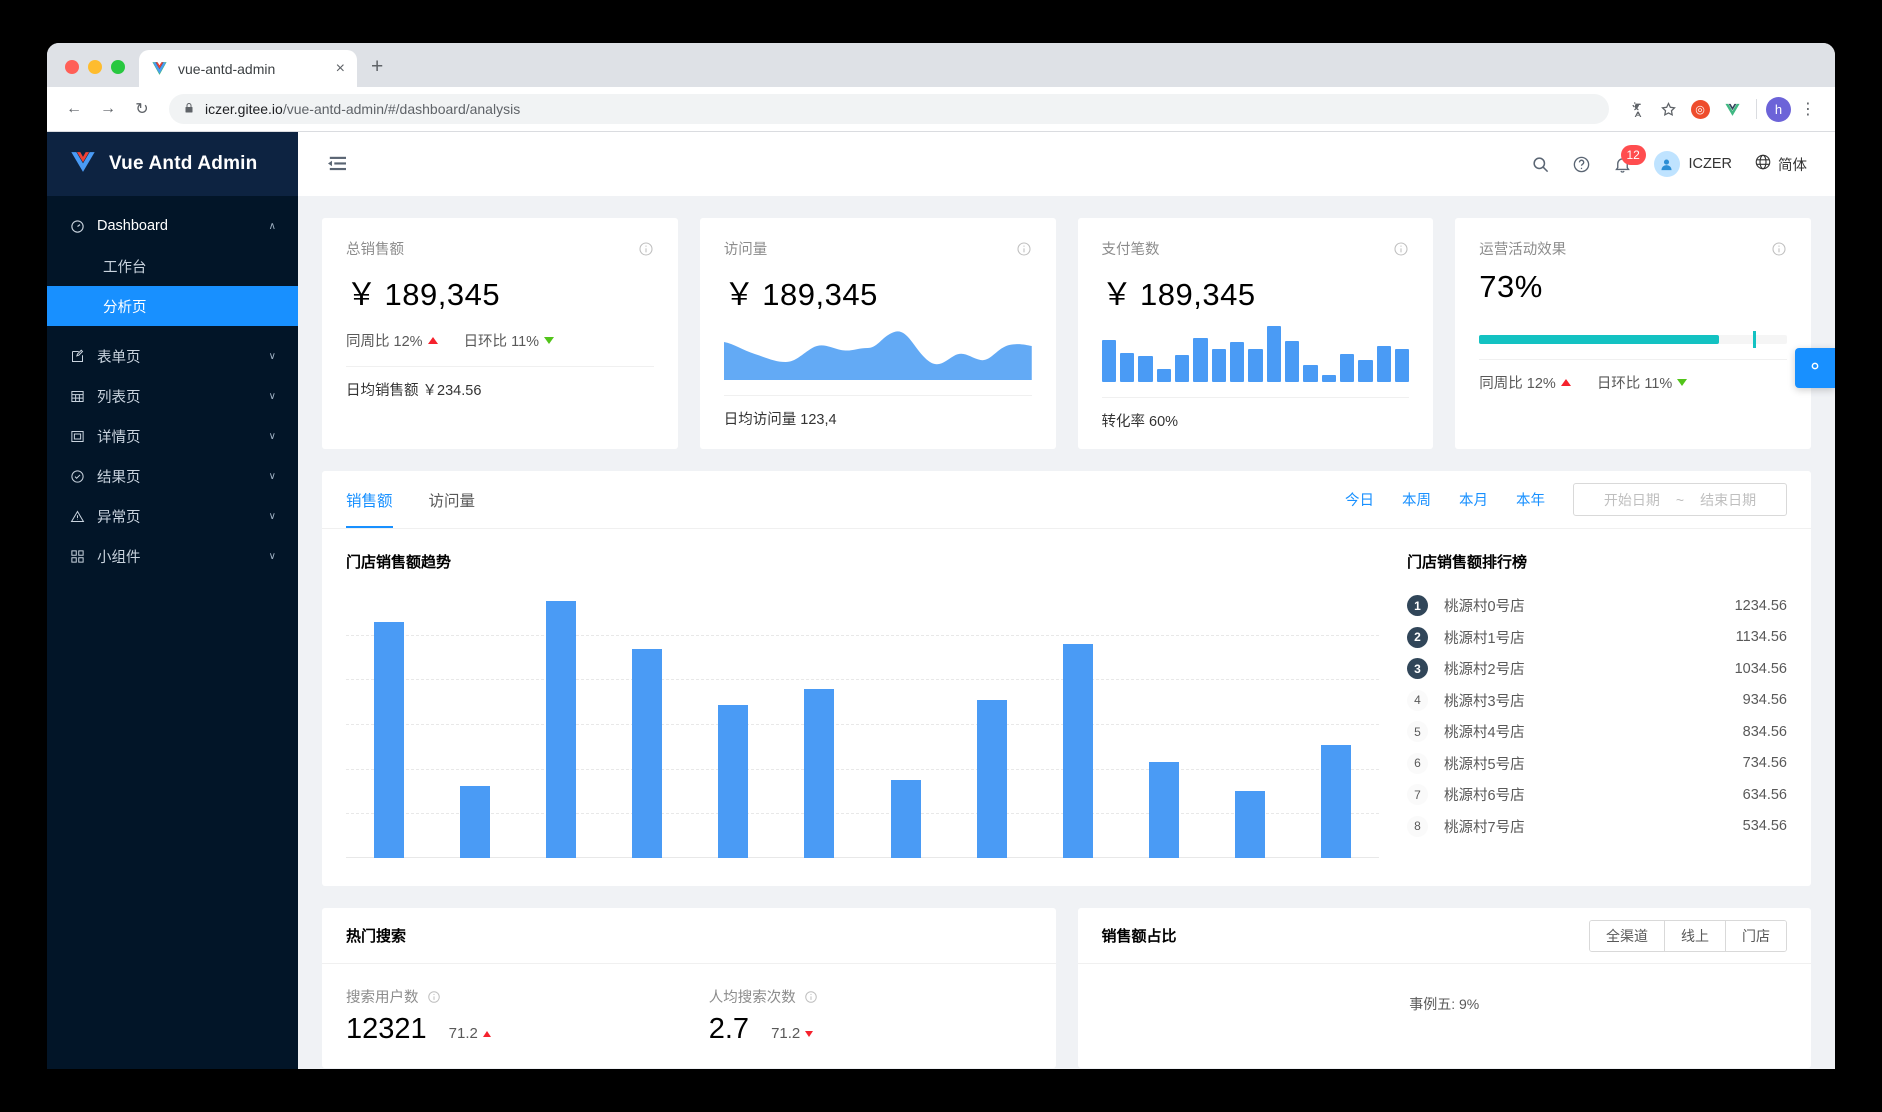 The height and width of the screenshot is (1112, 1882). What do you see at coordinates (172, 306) in the screenshot?
I see `sidebar-subitem-analysis: 分析页` at bounding box center [172, 306].